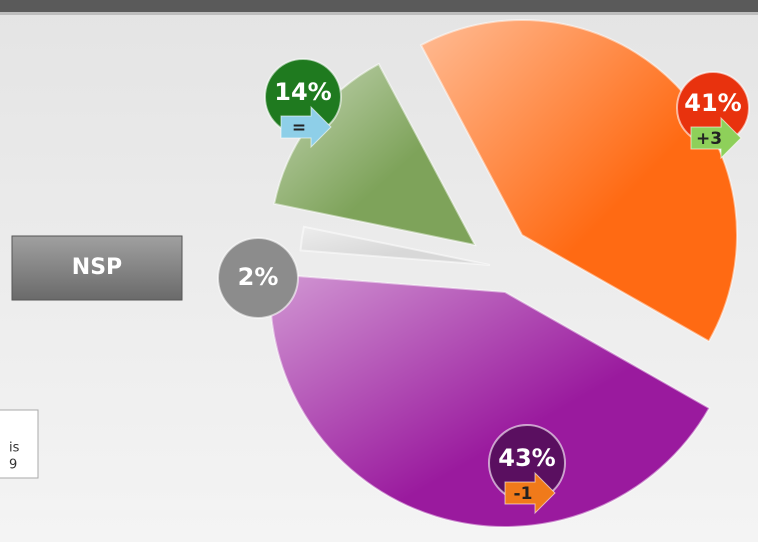 This screenshot has width=758, height=542. What do you see at coordinates (13, 465) in the screenshot?
I see `note-text: 9` at bounding box center [13, 465].